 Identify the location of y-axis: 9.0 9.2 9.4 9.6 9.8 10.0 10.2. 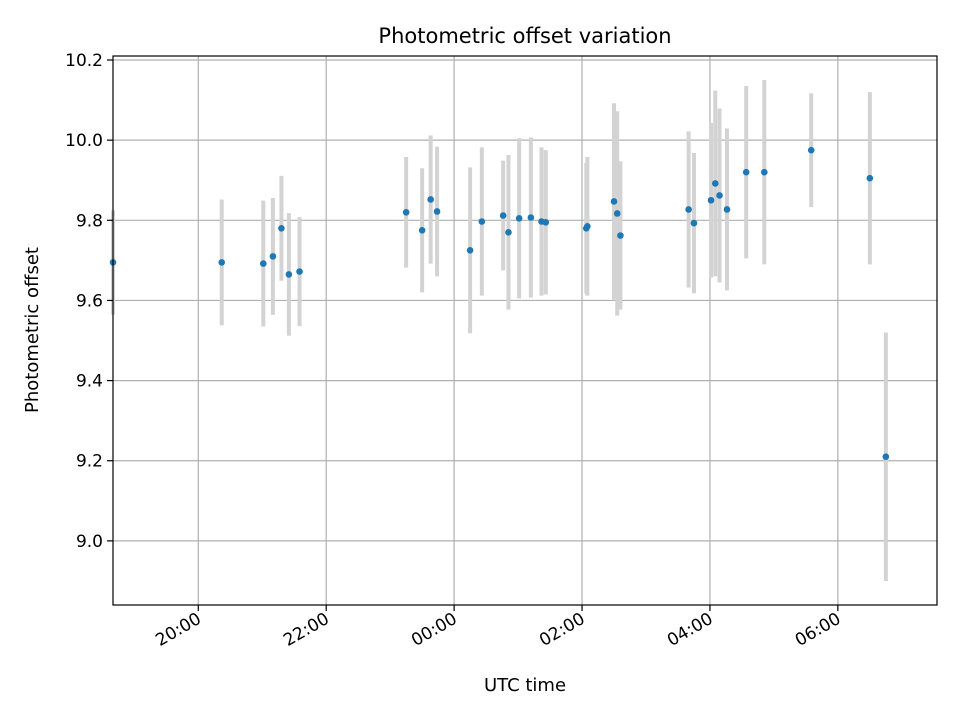
(89, 301).